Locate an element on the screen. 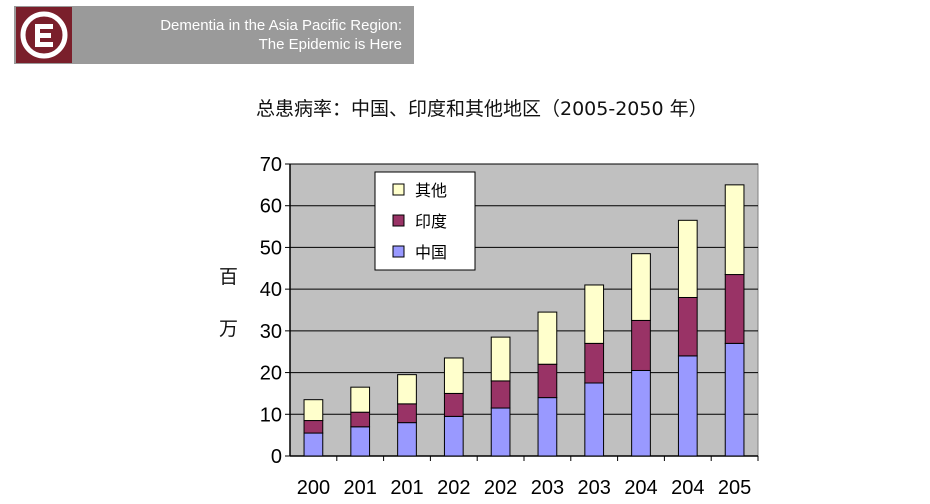 The width and height of the screenshot is (930, 504). y-tick-label: 10 is located at coordinates (271, 415).